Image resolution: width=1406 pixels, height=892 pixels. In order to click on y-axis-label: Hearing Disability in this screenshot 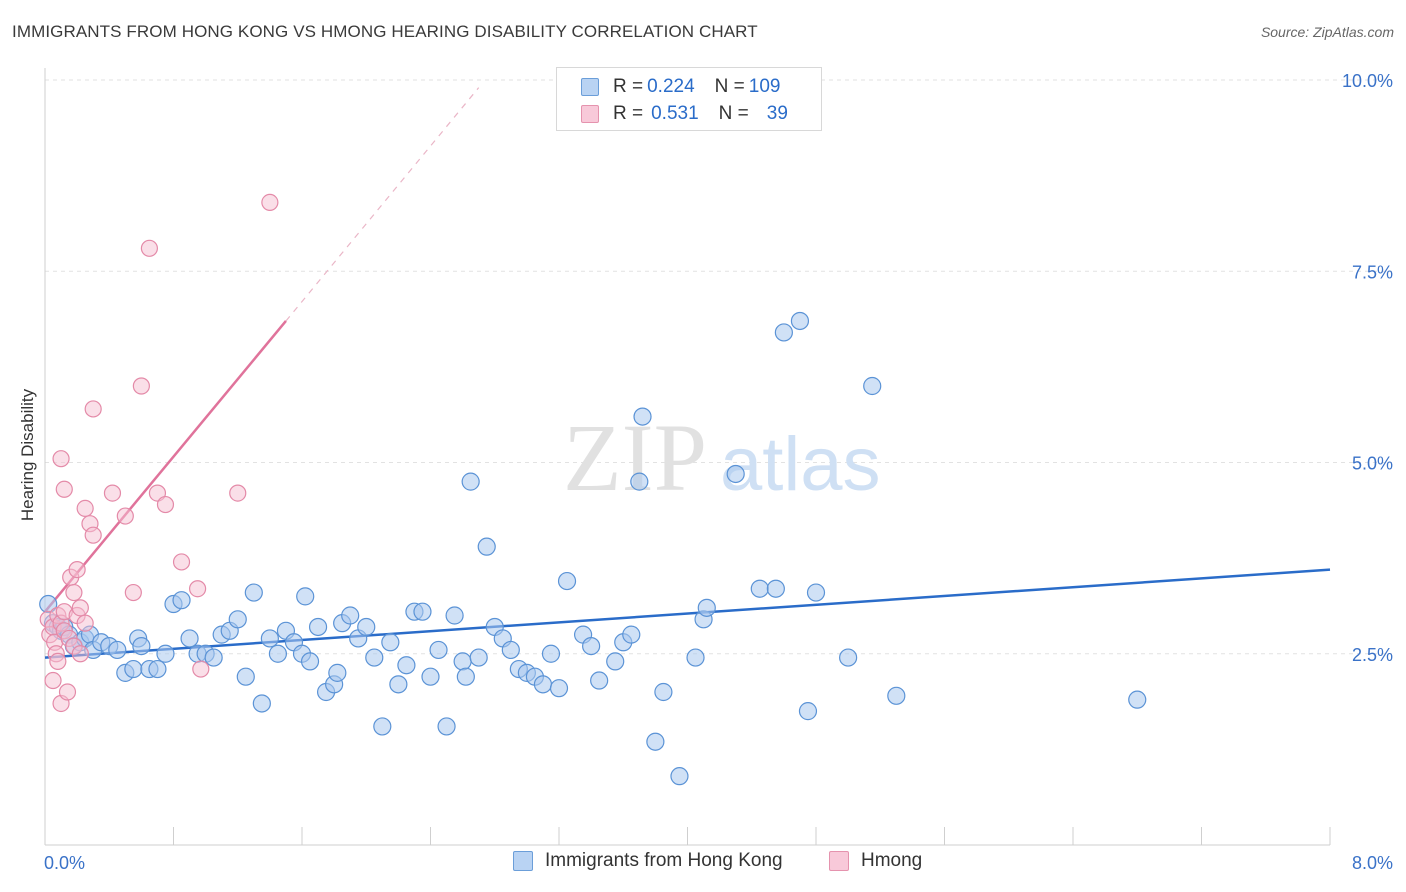, I will do `click(27, 455)`.